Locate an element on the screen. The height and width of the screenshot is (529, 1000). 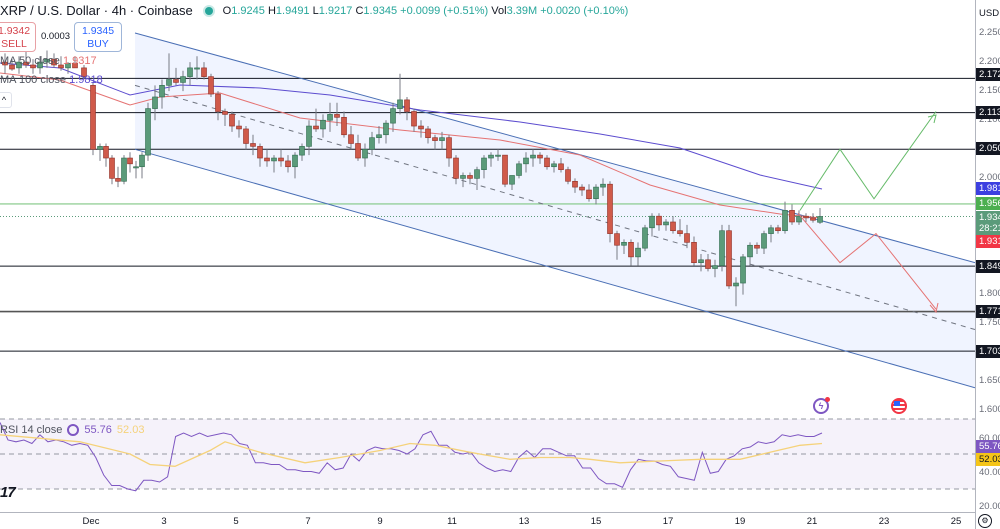
rsi-ma-line is located at coordinates (411, 450).